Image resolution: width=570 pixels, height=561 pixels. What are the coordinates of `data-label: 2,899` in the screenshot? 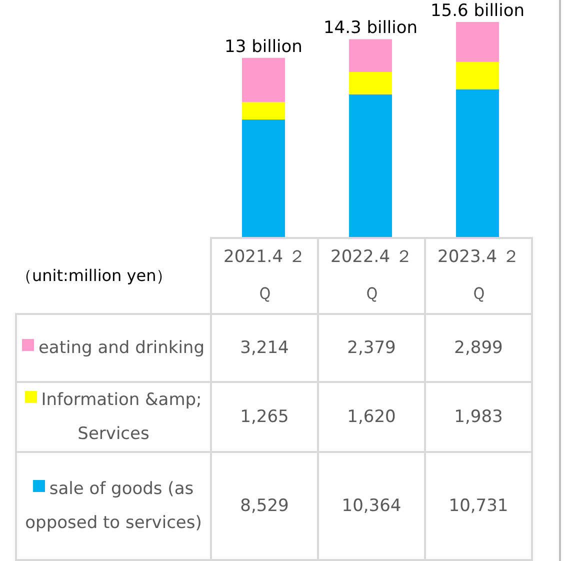 It's located at (478, 348).